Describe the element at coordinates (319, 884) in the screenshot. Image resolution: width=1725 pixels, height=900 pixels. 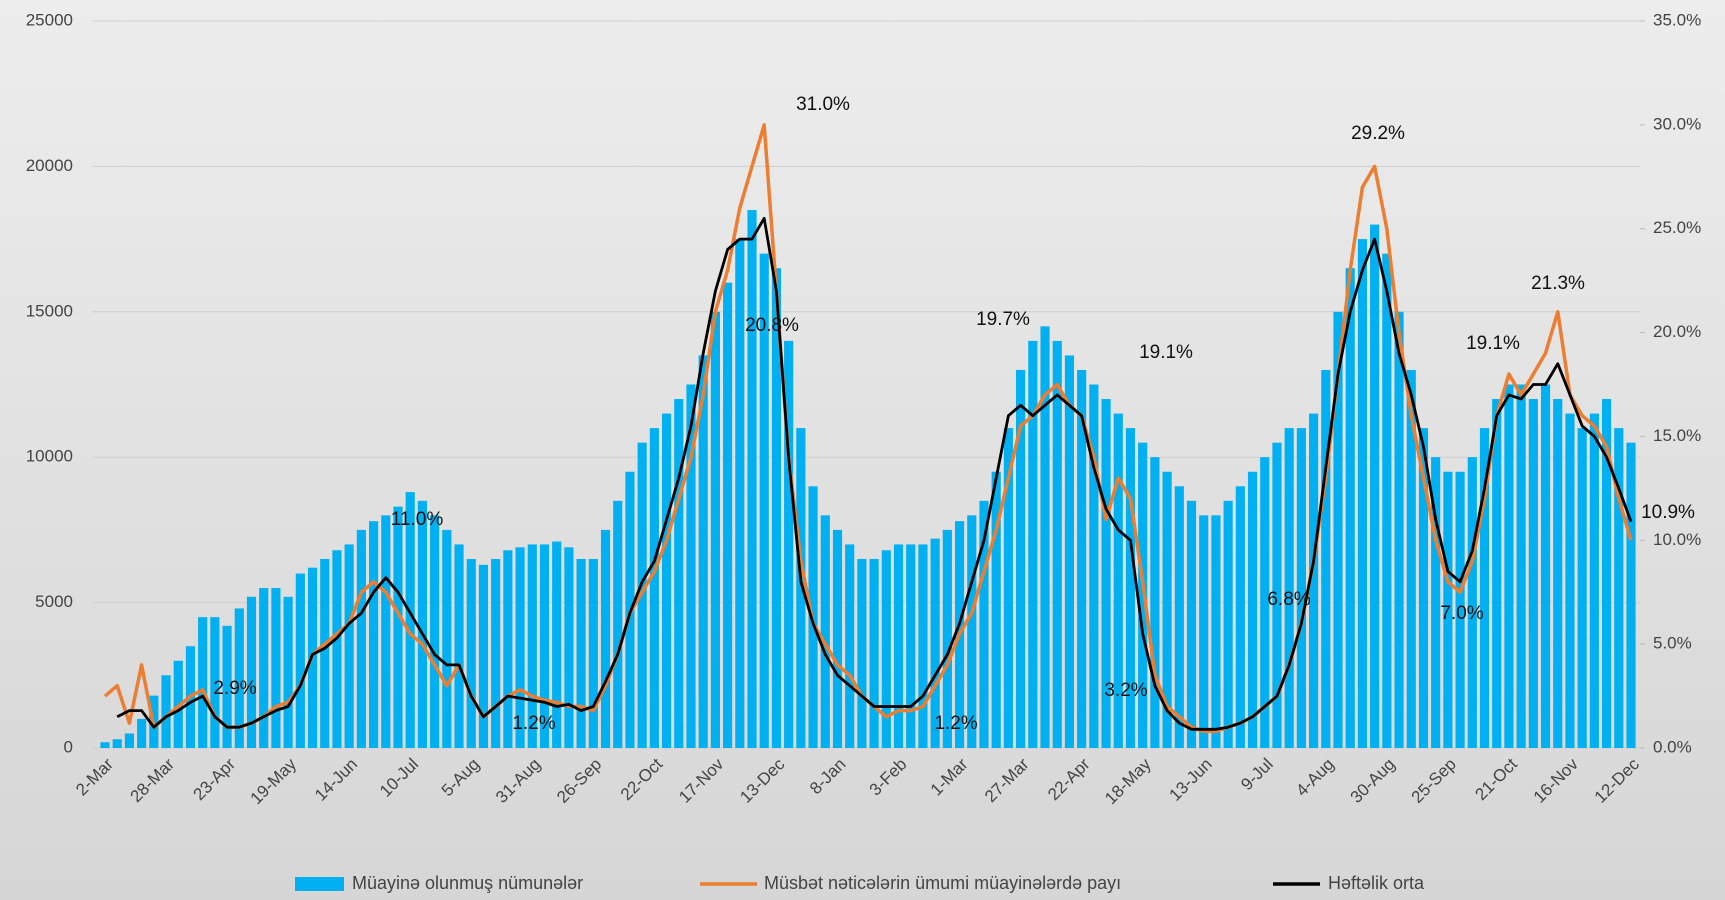
I see `legend-swatch` at that location.